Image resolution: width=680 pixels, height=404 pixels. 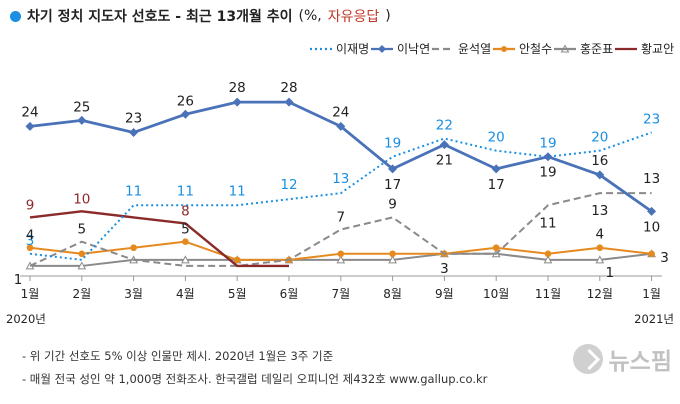 I want to click on x-tick-label: 10월, so click(x=496, y=294).